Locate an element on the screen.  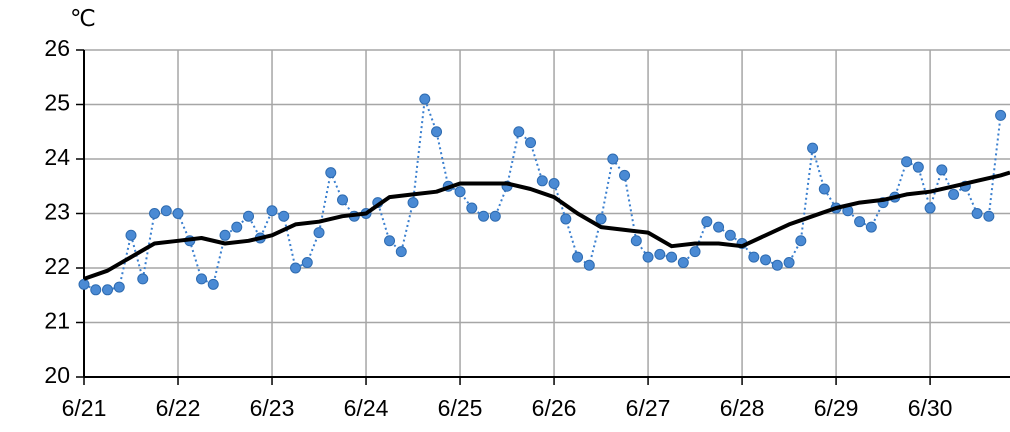
y-tick-label: 20 is located at coordinates (57, 375).